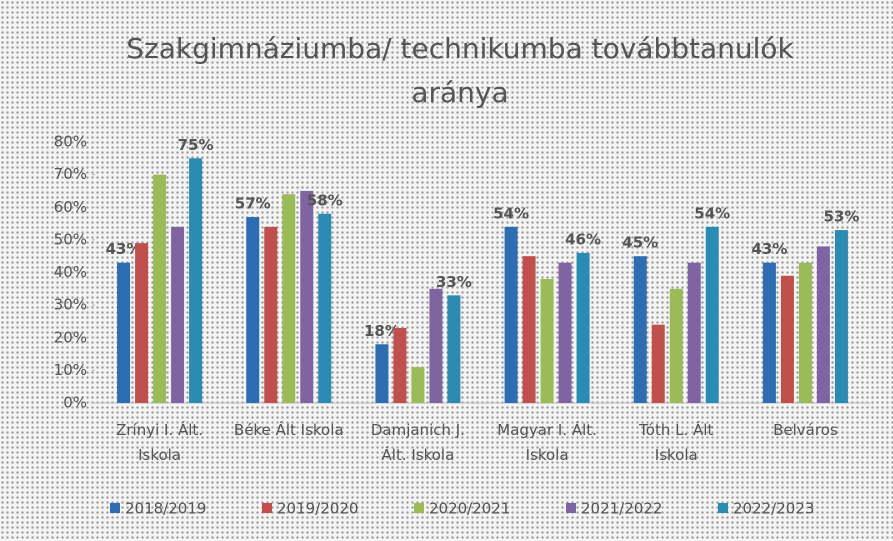  Describe the element at coordinates (841, 217) in the screenshot. I see `data-label: 53%` at that location.